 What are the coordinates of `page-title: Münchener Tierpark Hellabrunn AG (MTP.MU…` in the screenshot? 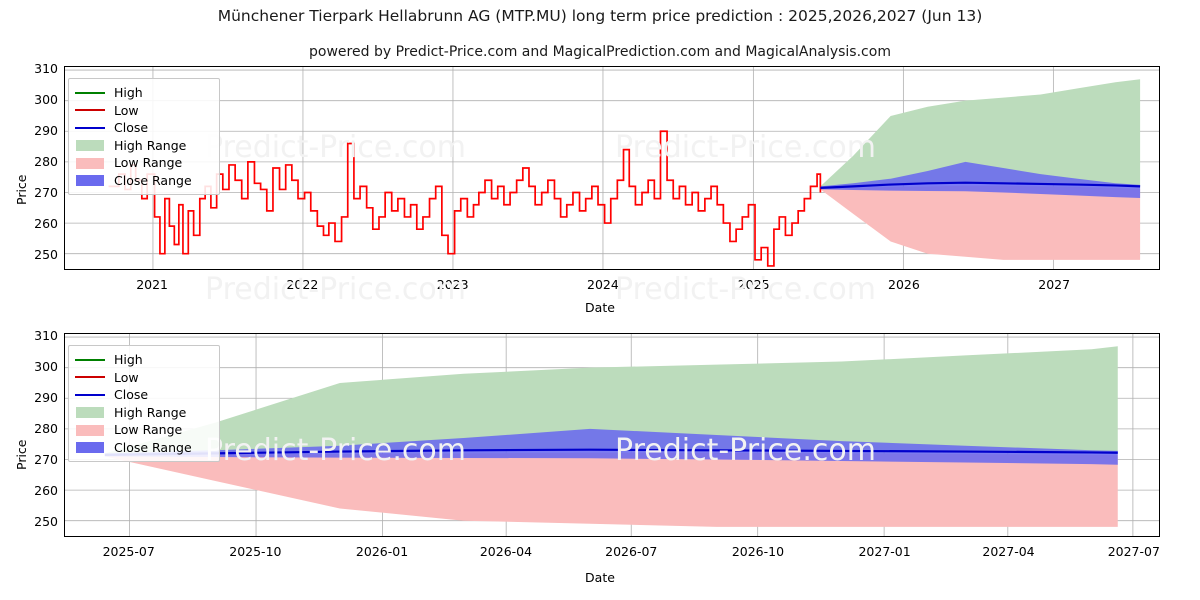 It's located at (600, 16).